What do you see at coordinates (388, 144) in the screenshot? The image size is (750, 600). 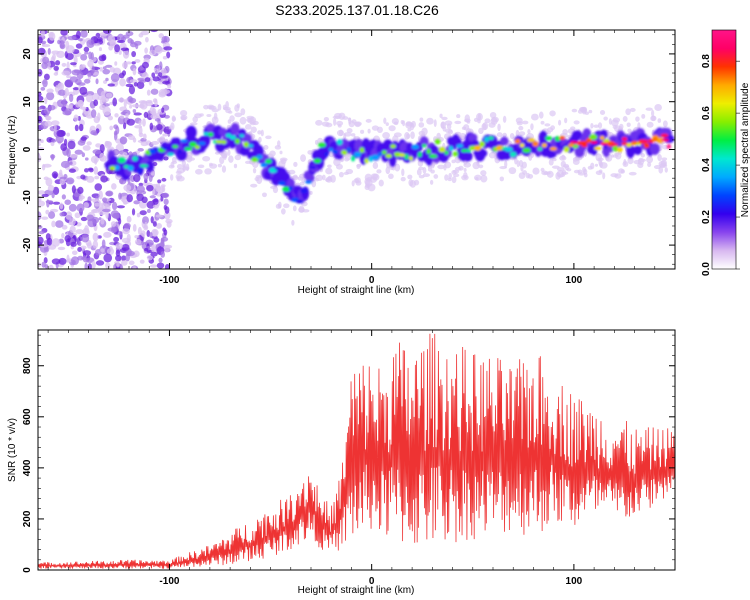 I see `heatmap-ridge-cell` at bounding box center [388, 144].